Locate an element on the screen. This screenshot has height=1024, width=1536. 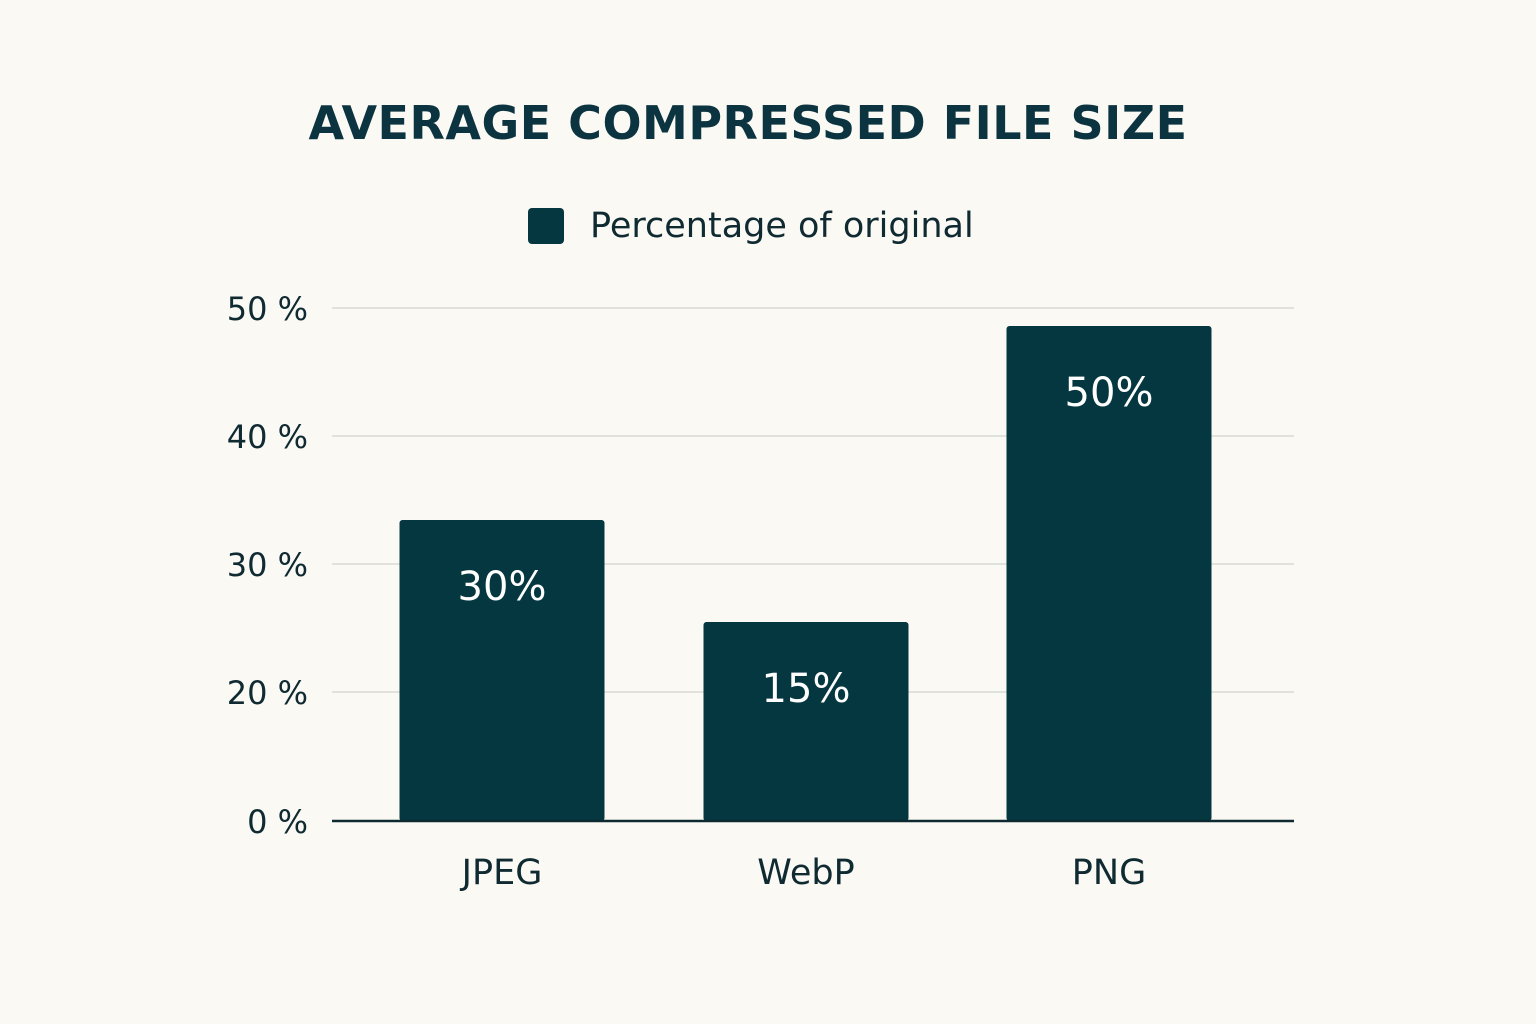
chart-title: AVERAGE COMPRESSED FILE SIZE is located at coordinates (748, 123).